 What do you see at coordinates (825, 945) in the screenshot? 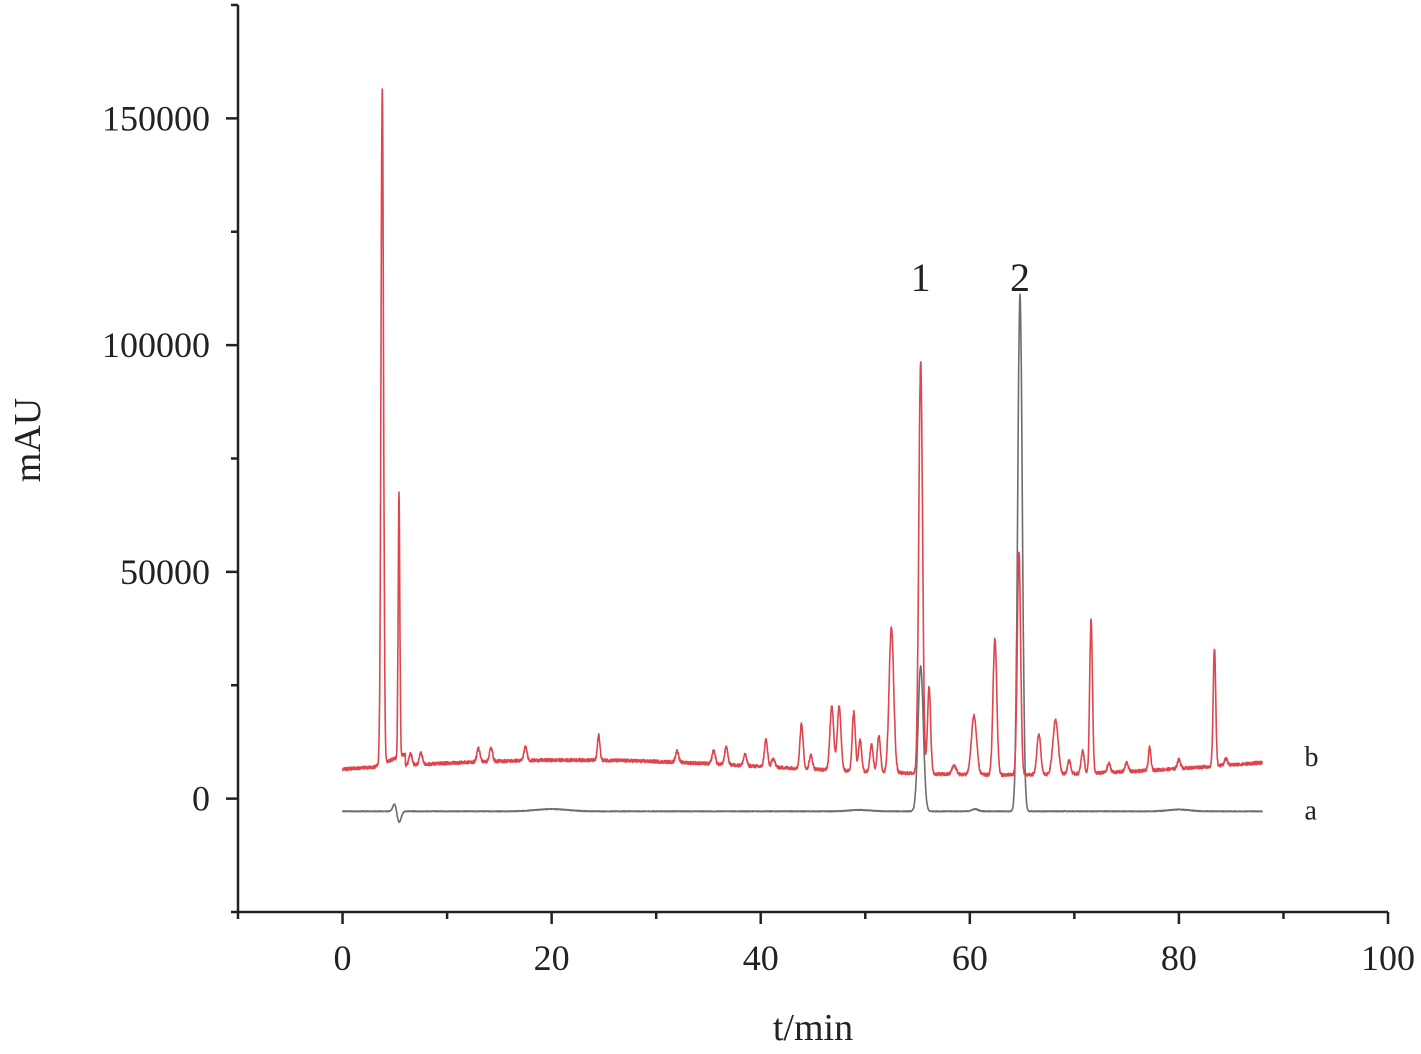
I see `x-axis-ticks: 0 20 40 60 80 100` at bounding box center [825, 945].